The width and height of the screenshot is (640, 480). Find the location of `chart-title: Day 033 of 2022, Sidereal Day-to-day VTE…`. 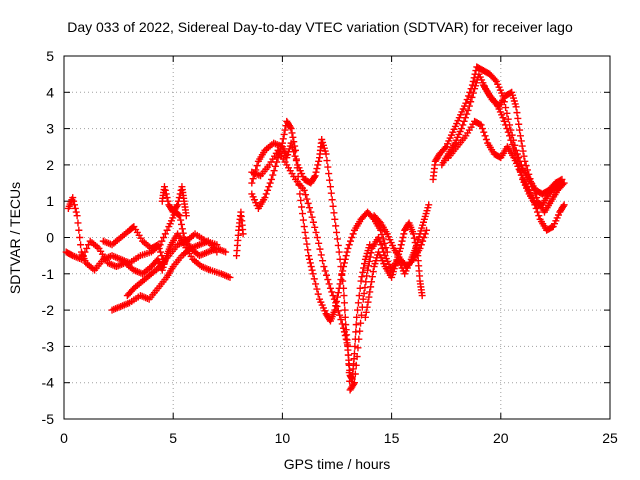

chart-title: Day 033 of 2022, Sidereal Day-to-day VTE… is located at coordinates (320, 27).